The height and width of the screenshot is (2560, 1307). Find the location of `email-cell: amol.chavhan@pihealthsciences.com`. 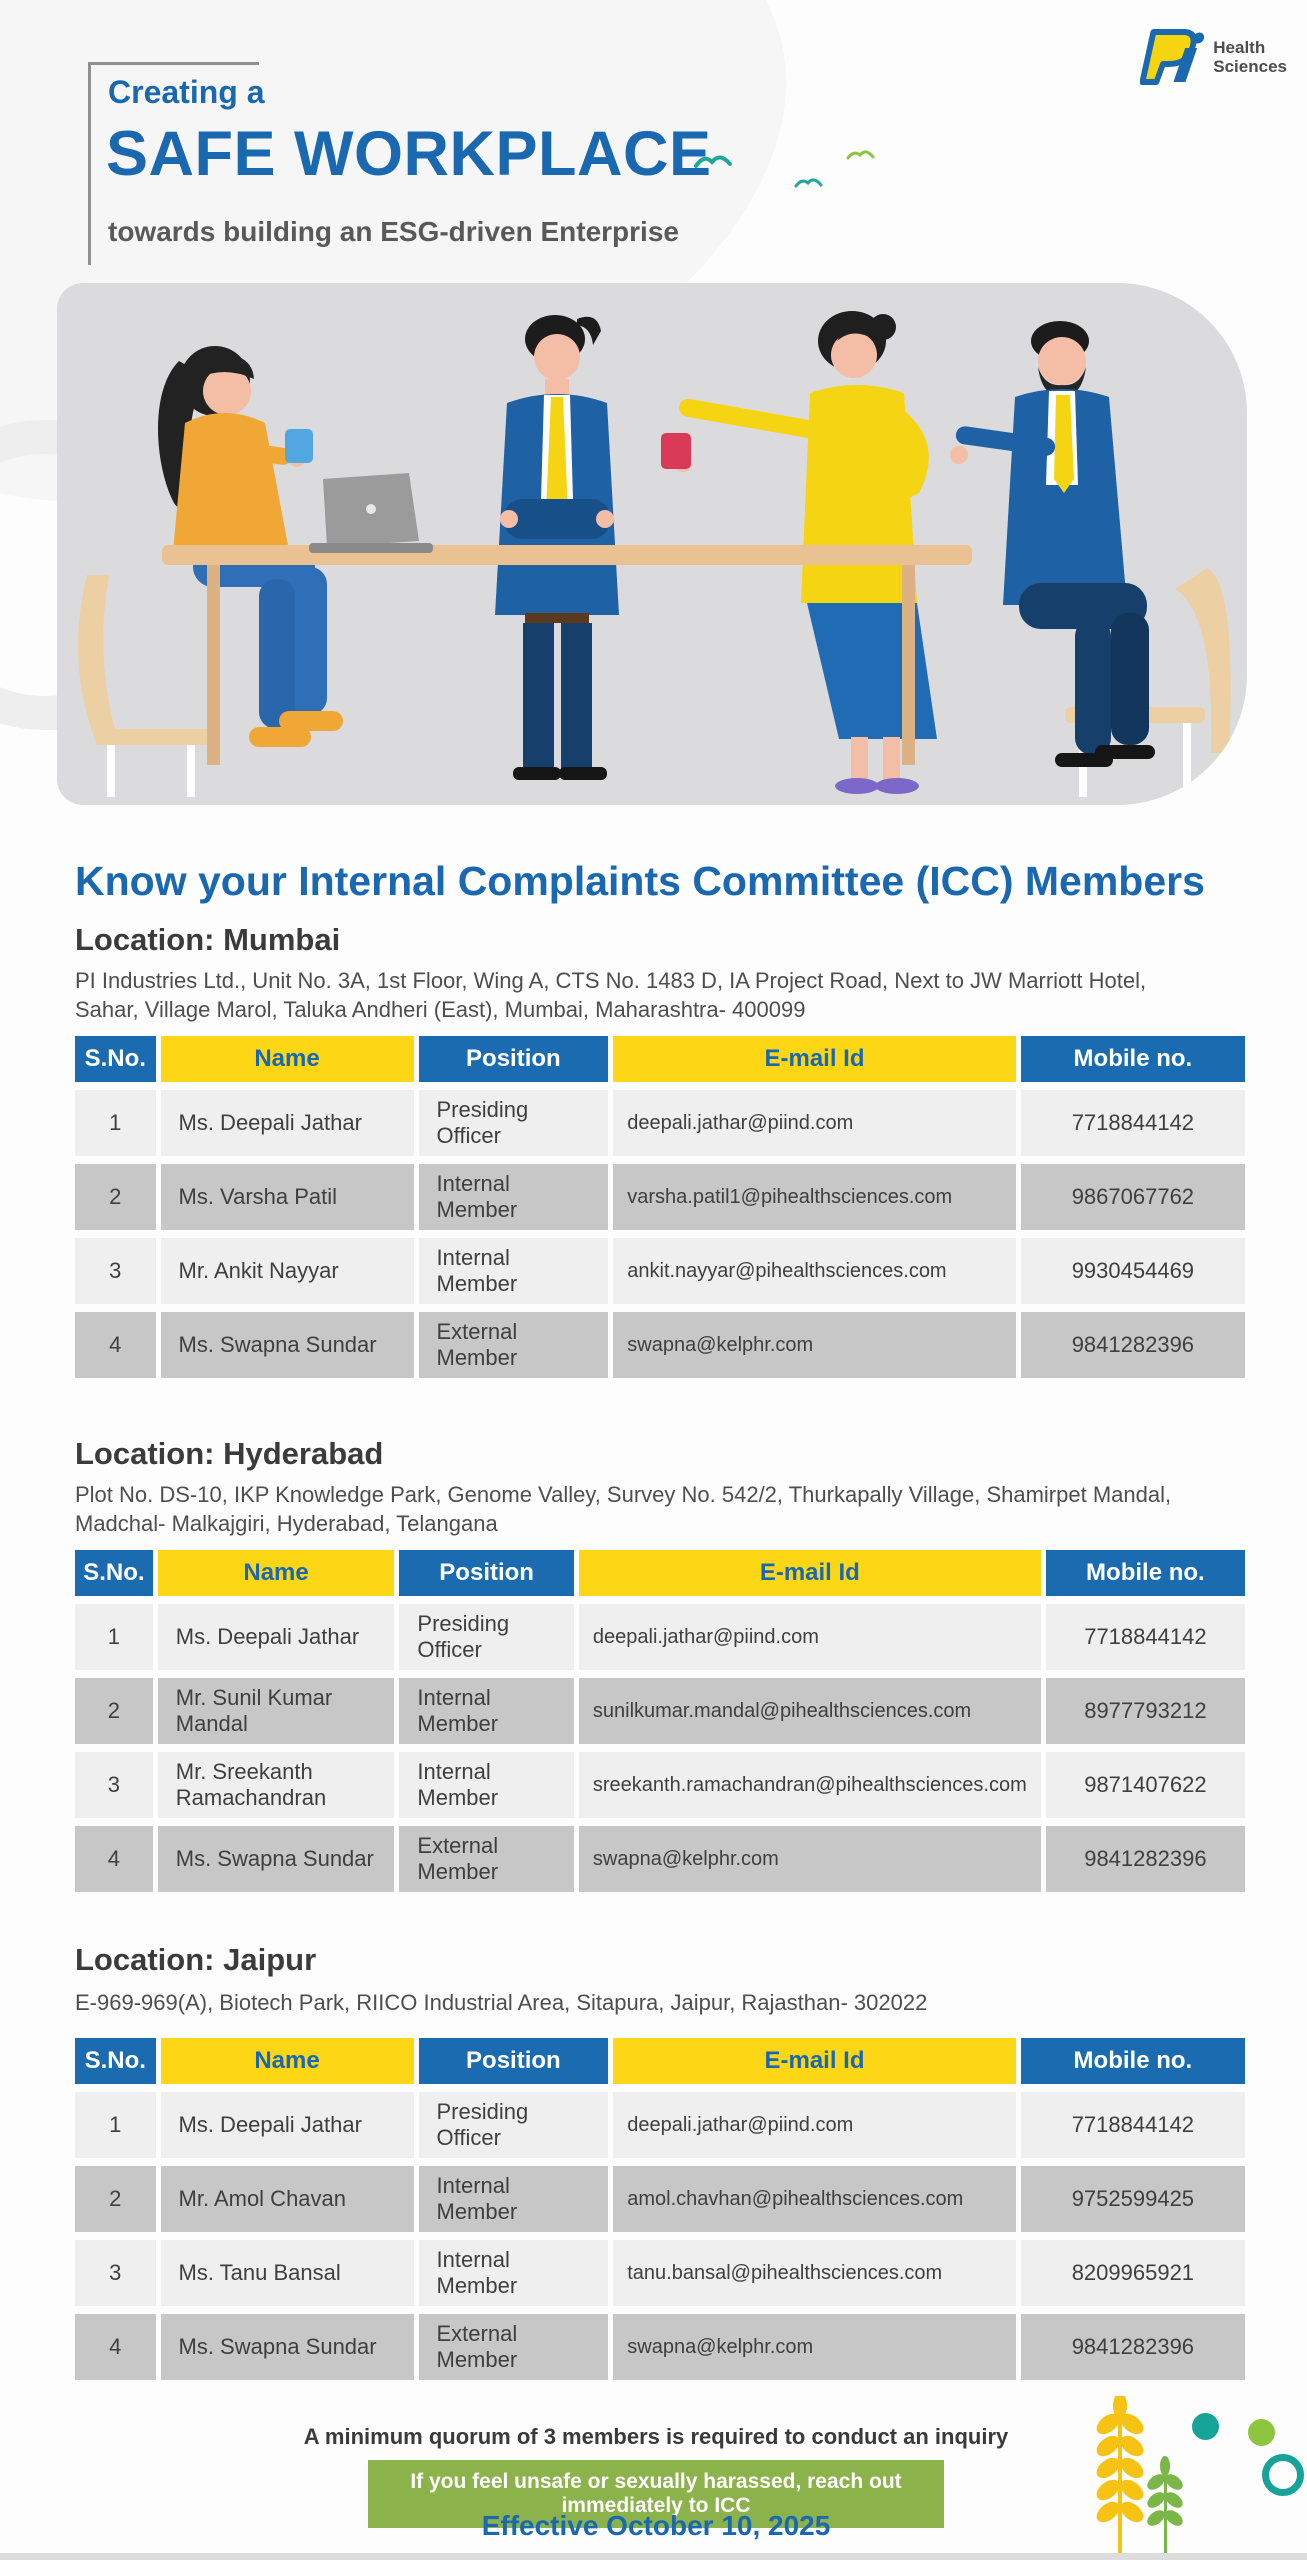

email-cell: amol.chavhan@pihealthsciences.com is located at coordinates (814, 2199).